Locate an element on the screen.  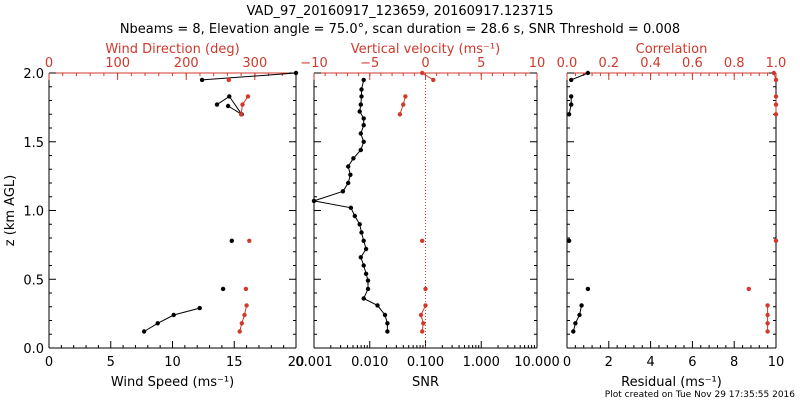
top-axis-label: Vertical velocity (ms⁻¹) is located at coordinates (425, 49).